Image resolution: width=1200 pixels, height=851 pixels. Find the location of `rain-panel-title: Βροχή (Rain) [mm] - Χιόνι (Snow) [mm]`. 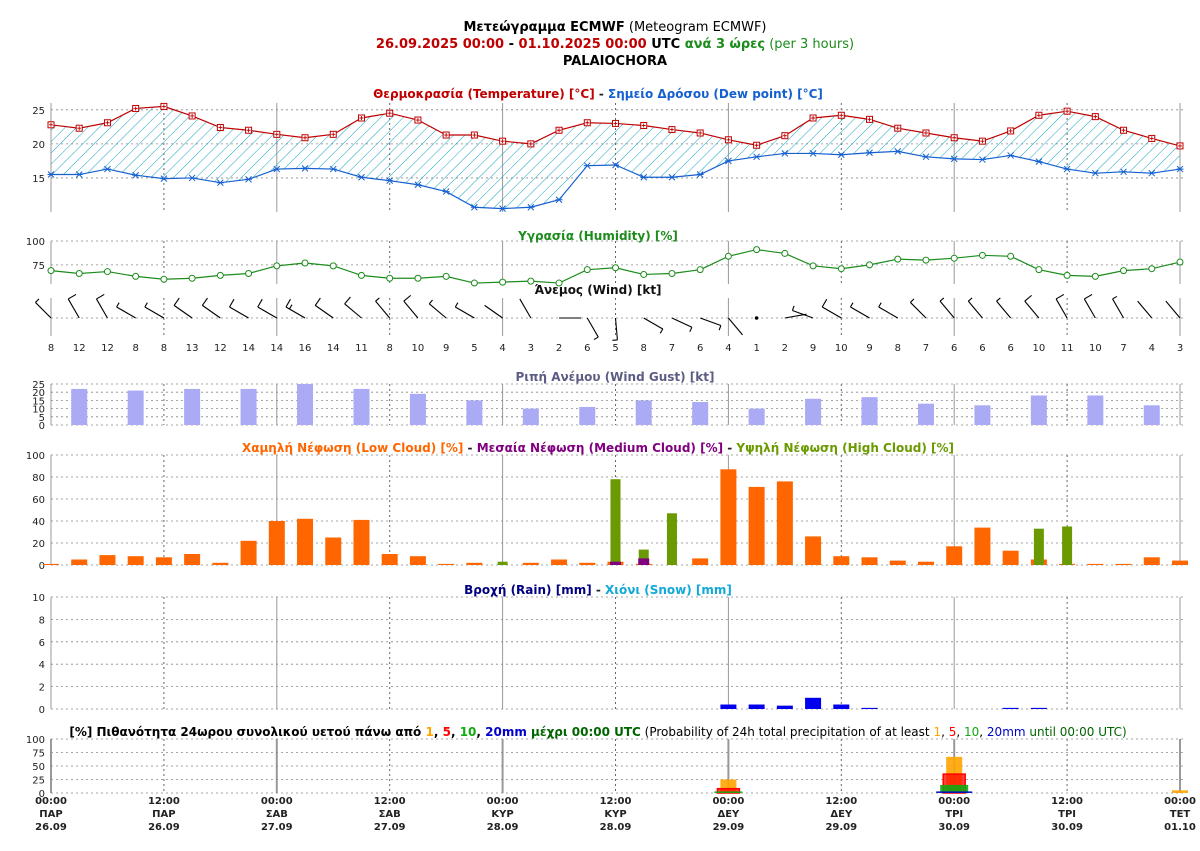

rain-panel-title: Βροχή (Rain) [mm] - Χιόνι (Snow) [mm] is located at coordinates (598, 590).